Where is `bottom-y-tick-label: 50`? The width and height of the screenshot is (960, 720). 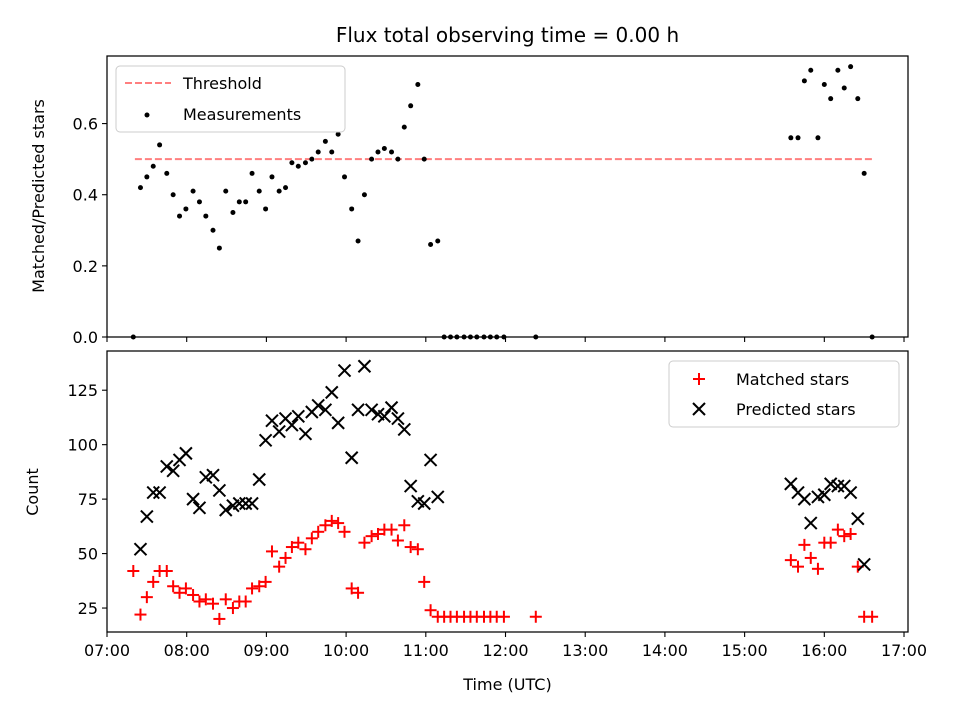 bottom-y-tick-label: 50 is located at coordinates (88, 554).